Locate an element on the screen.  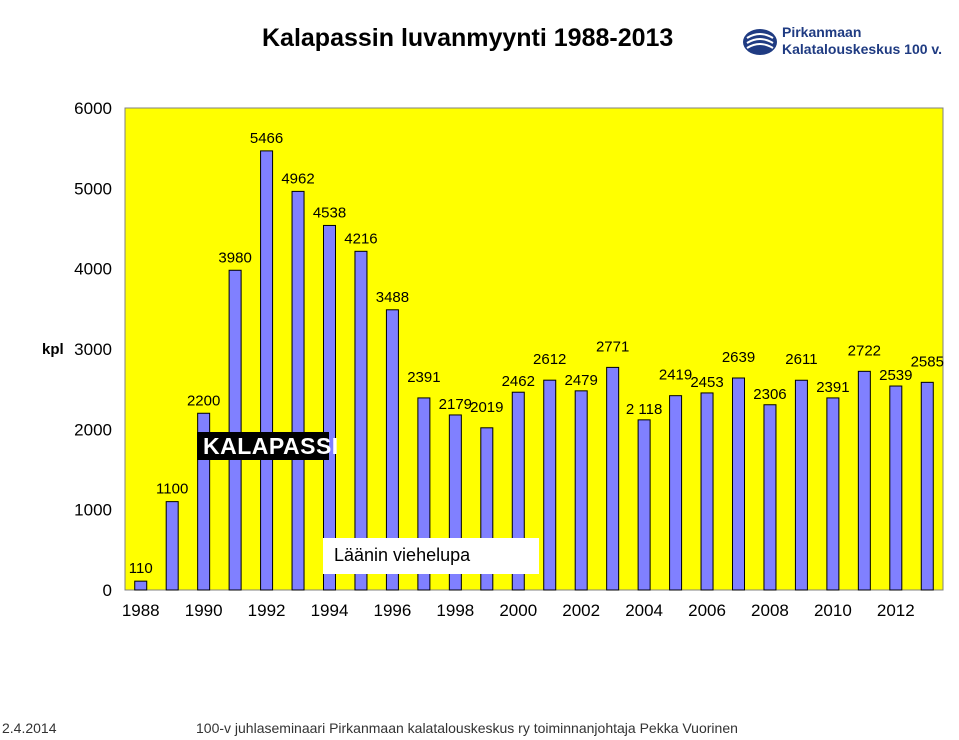
y-tick-label: 4000 is located at coordinates (93, 269).